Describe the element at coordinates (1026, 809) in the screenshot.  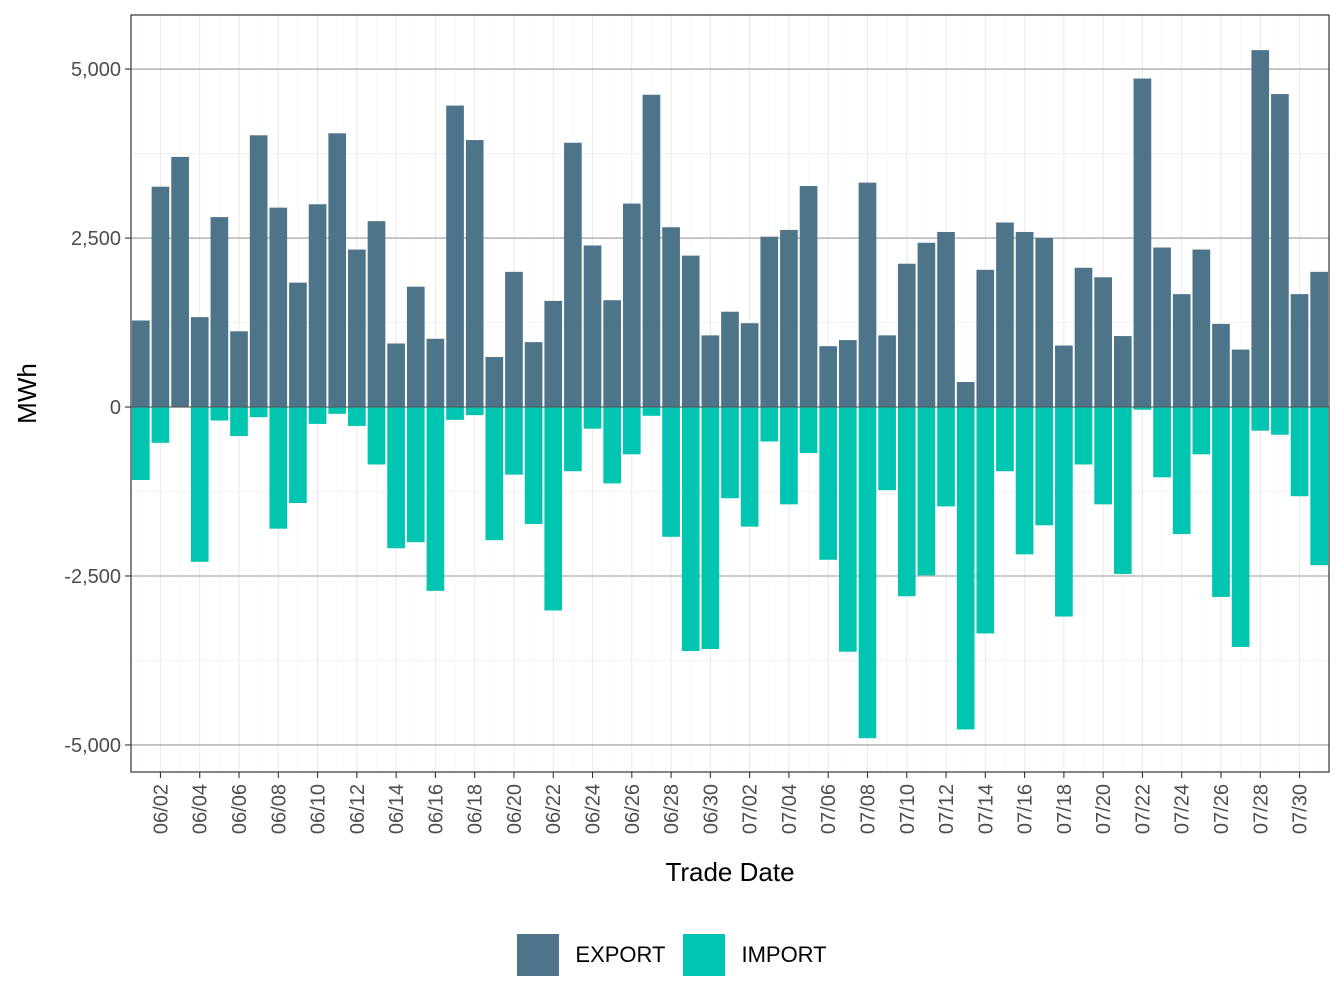
I see `x-tick-label: 07/16` at that location.